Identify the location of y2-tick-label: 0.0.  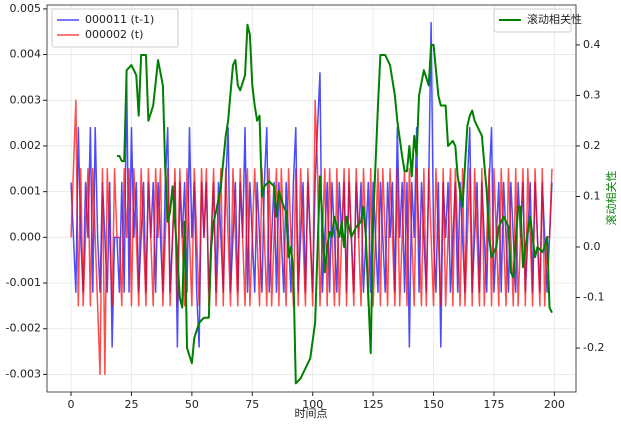
(592, 246).